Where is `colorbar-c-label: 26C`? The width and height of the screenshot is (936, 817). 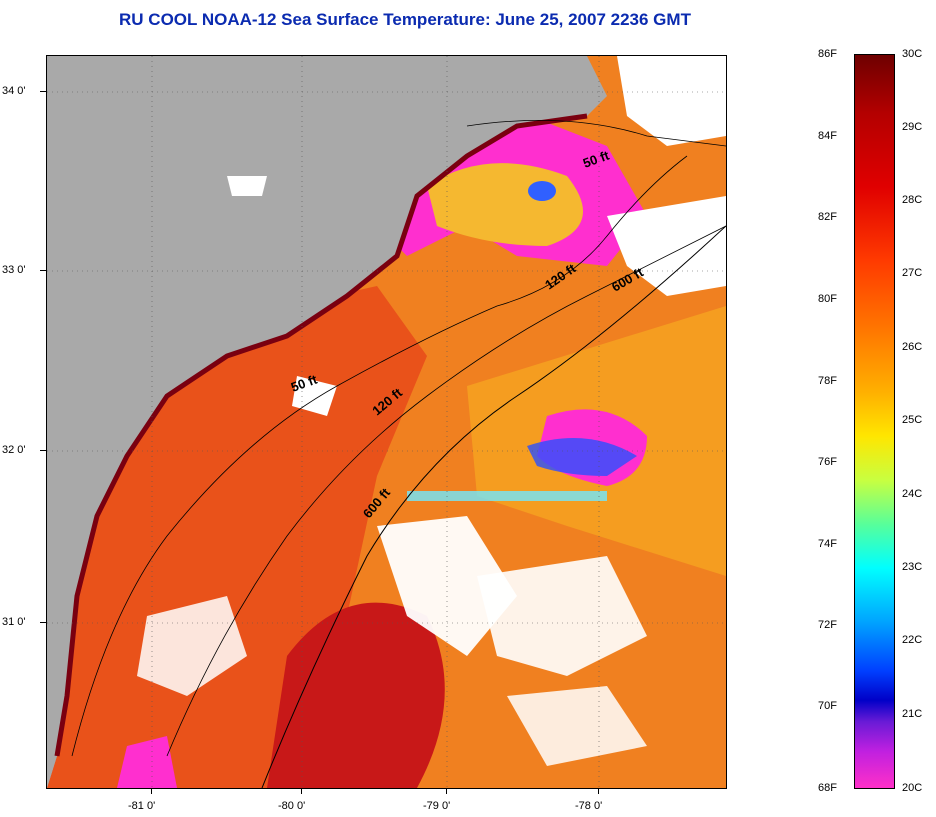 colorbar-c-label: 26C is located at coordinates (912, 347).